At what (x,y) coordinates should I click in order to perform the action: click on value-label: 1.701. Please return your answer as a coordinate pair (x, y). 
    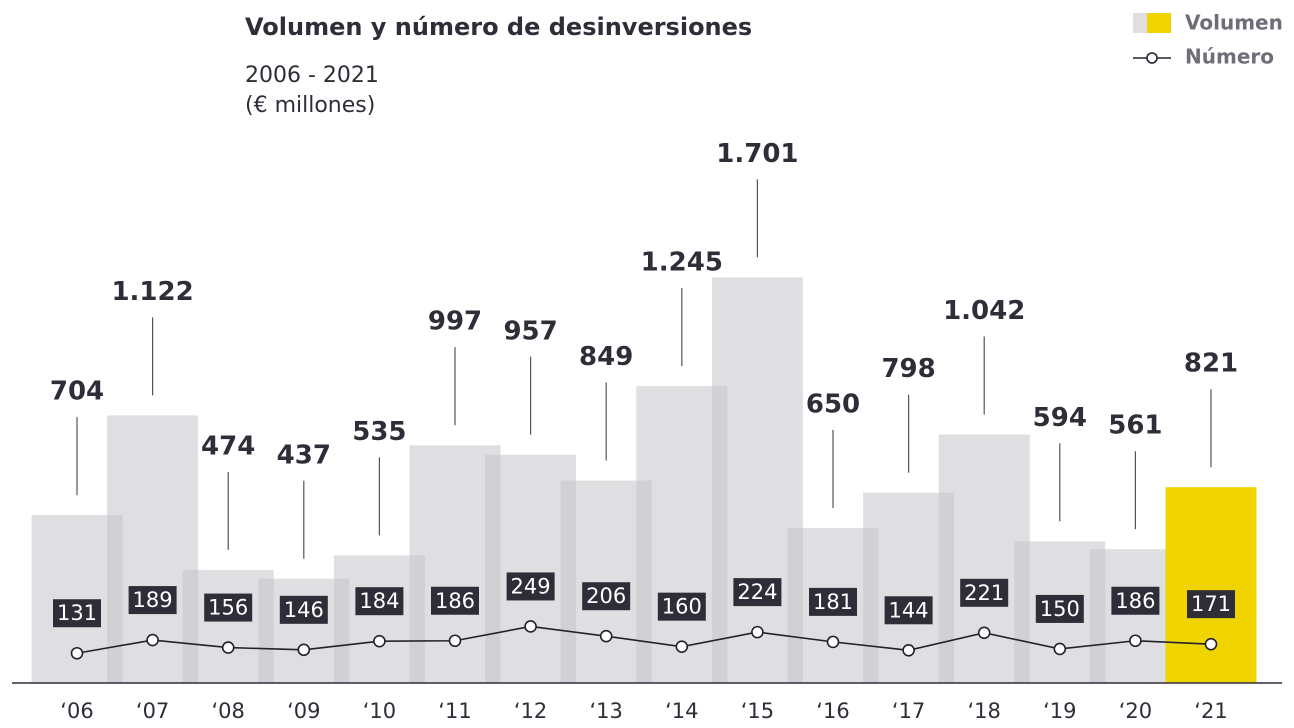
    Looking at the image, I should click on (757, 154).